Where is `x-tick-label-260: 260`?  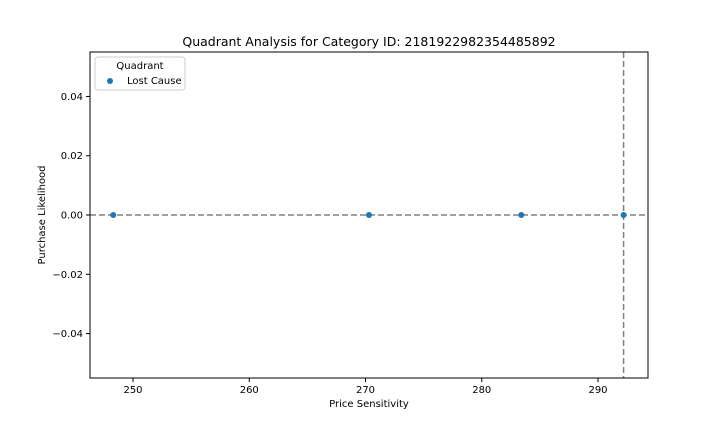 x-tick-label-260: 260 is located at coordinates (249, 390).